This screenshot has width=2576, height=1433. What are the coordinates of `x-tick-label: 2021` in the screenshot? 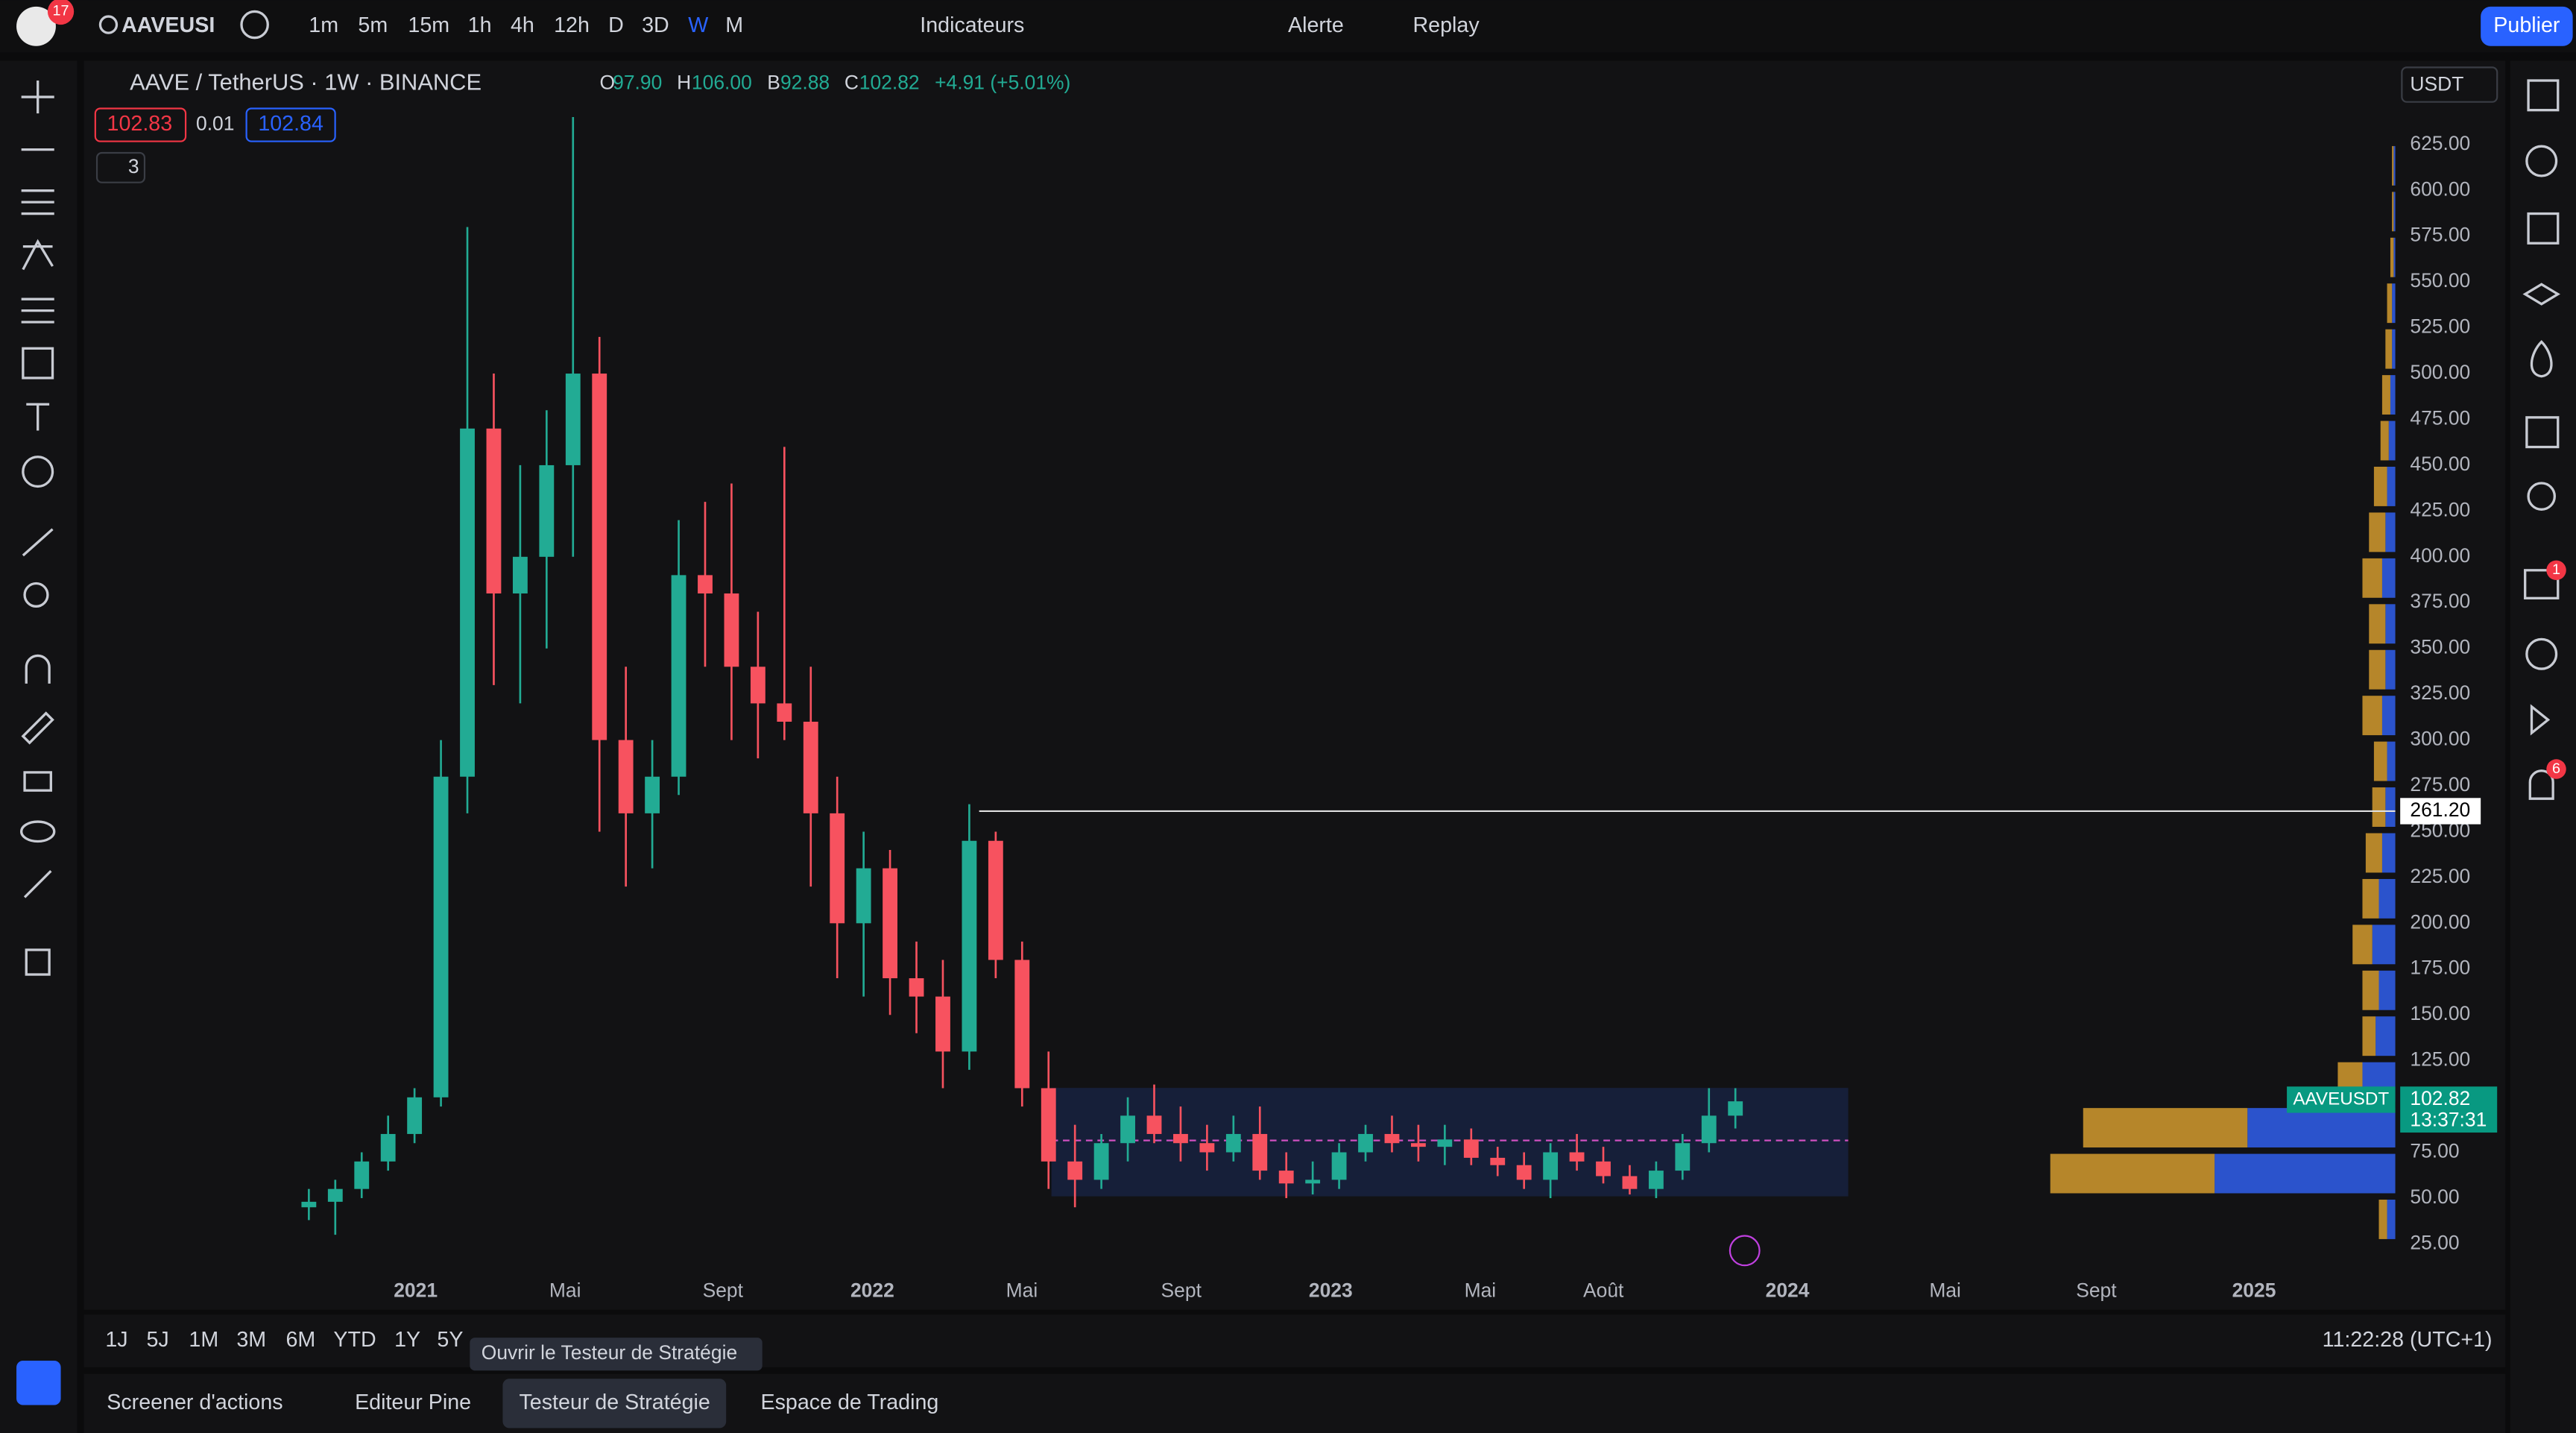 It's located at (416, 1290).